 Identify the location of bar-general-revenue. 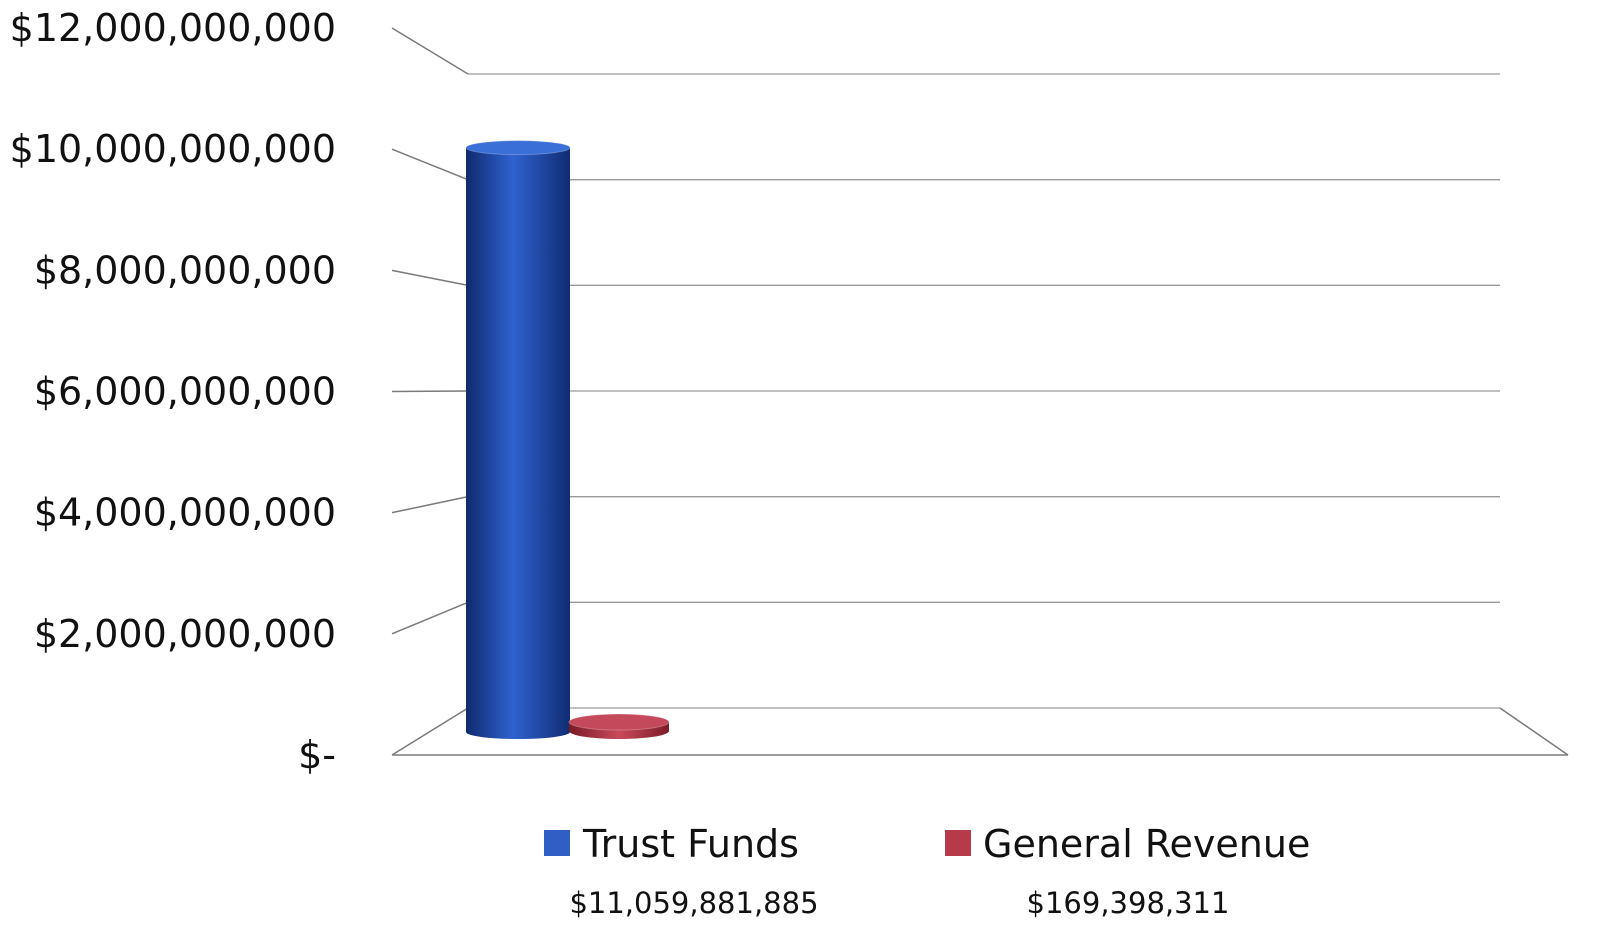
(619, 726).